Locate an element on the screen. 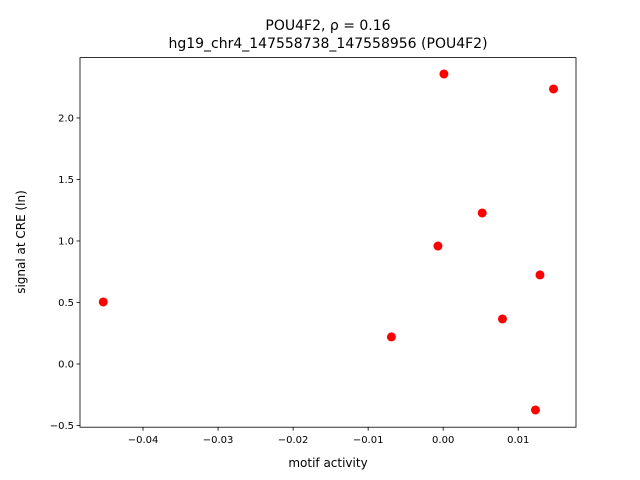 The height and width of the screenshot is (480, 640). y-axis-label: signal at CRE (ln) is located at coordinates (21, 242).